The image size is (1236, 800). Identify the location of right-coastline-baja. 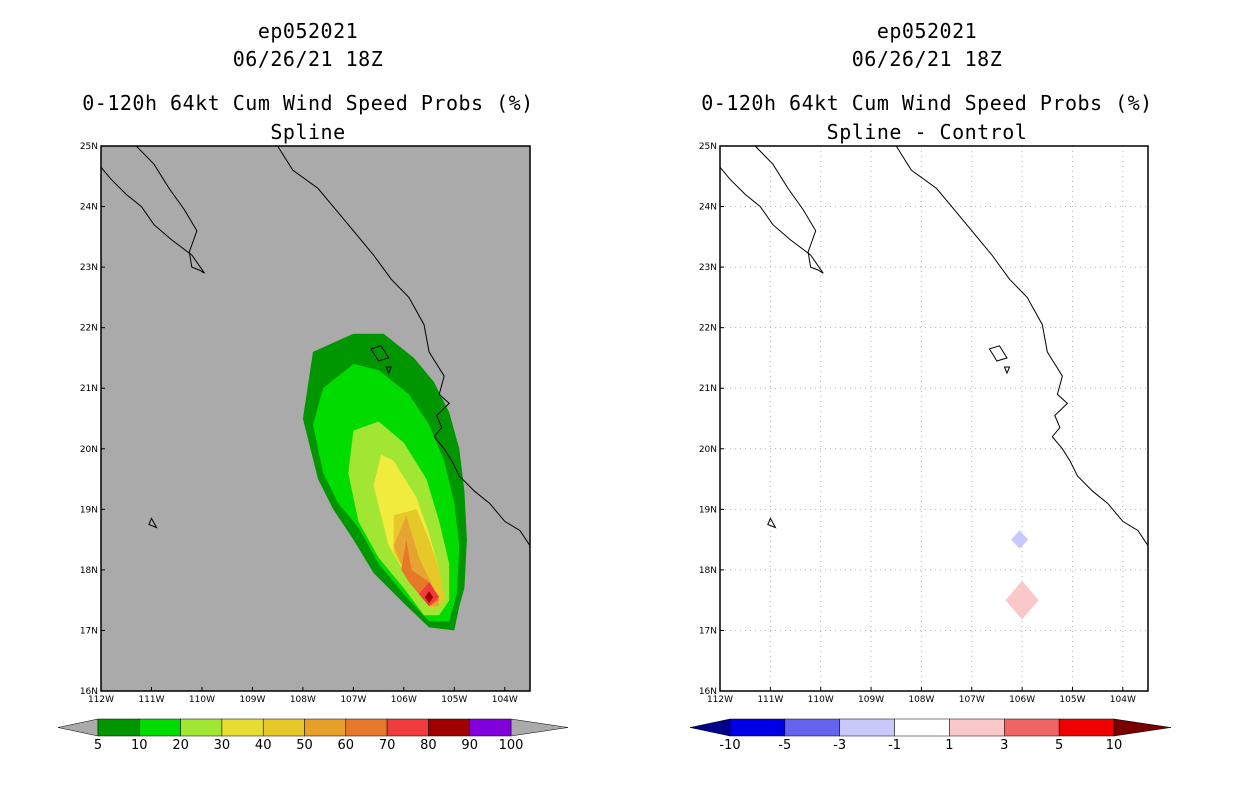
(772, 210).